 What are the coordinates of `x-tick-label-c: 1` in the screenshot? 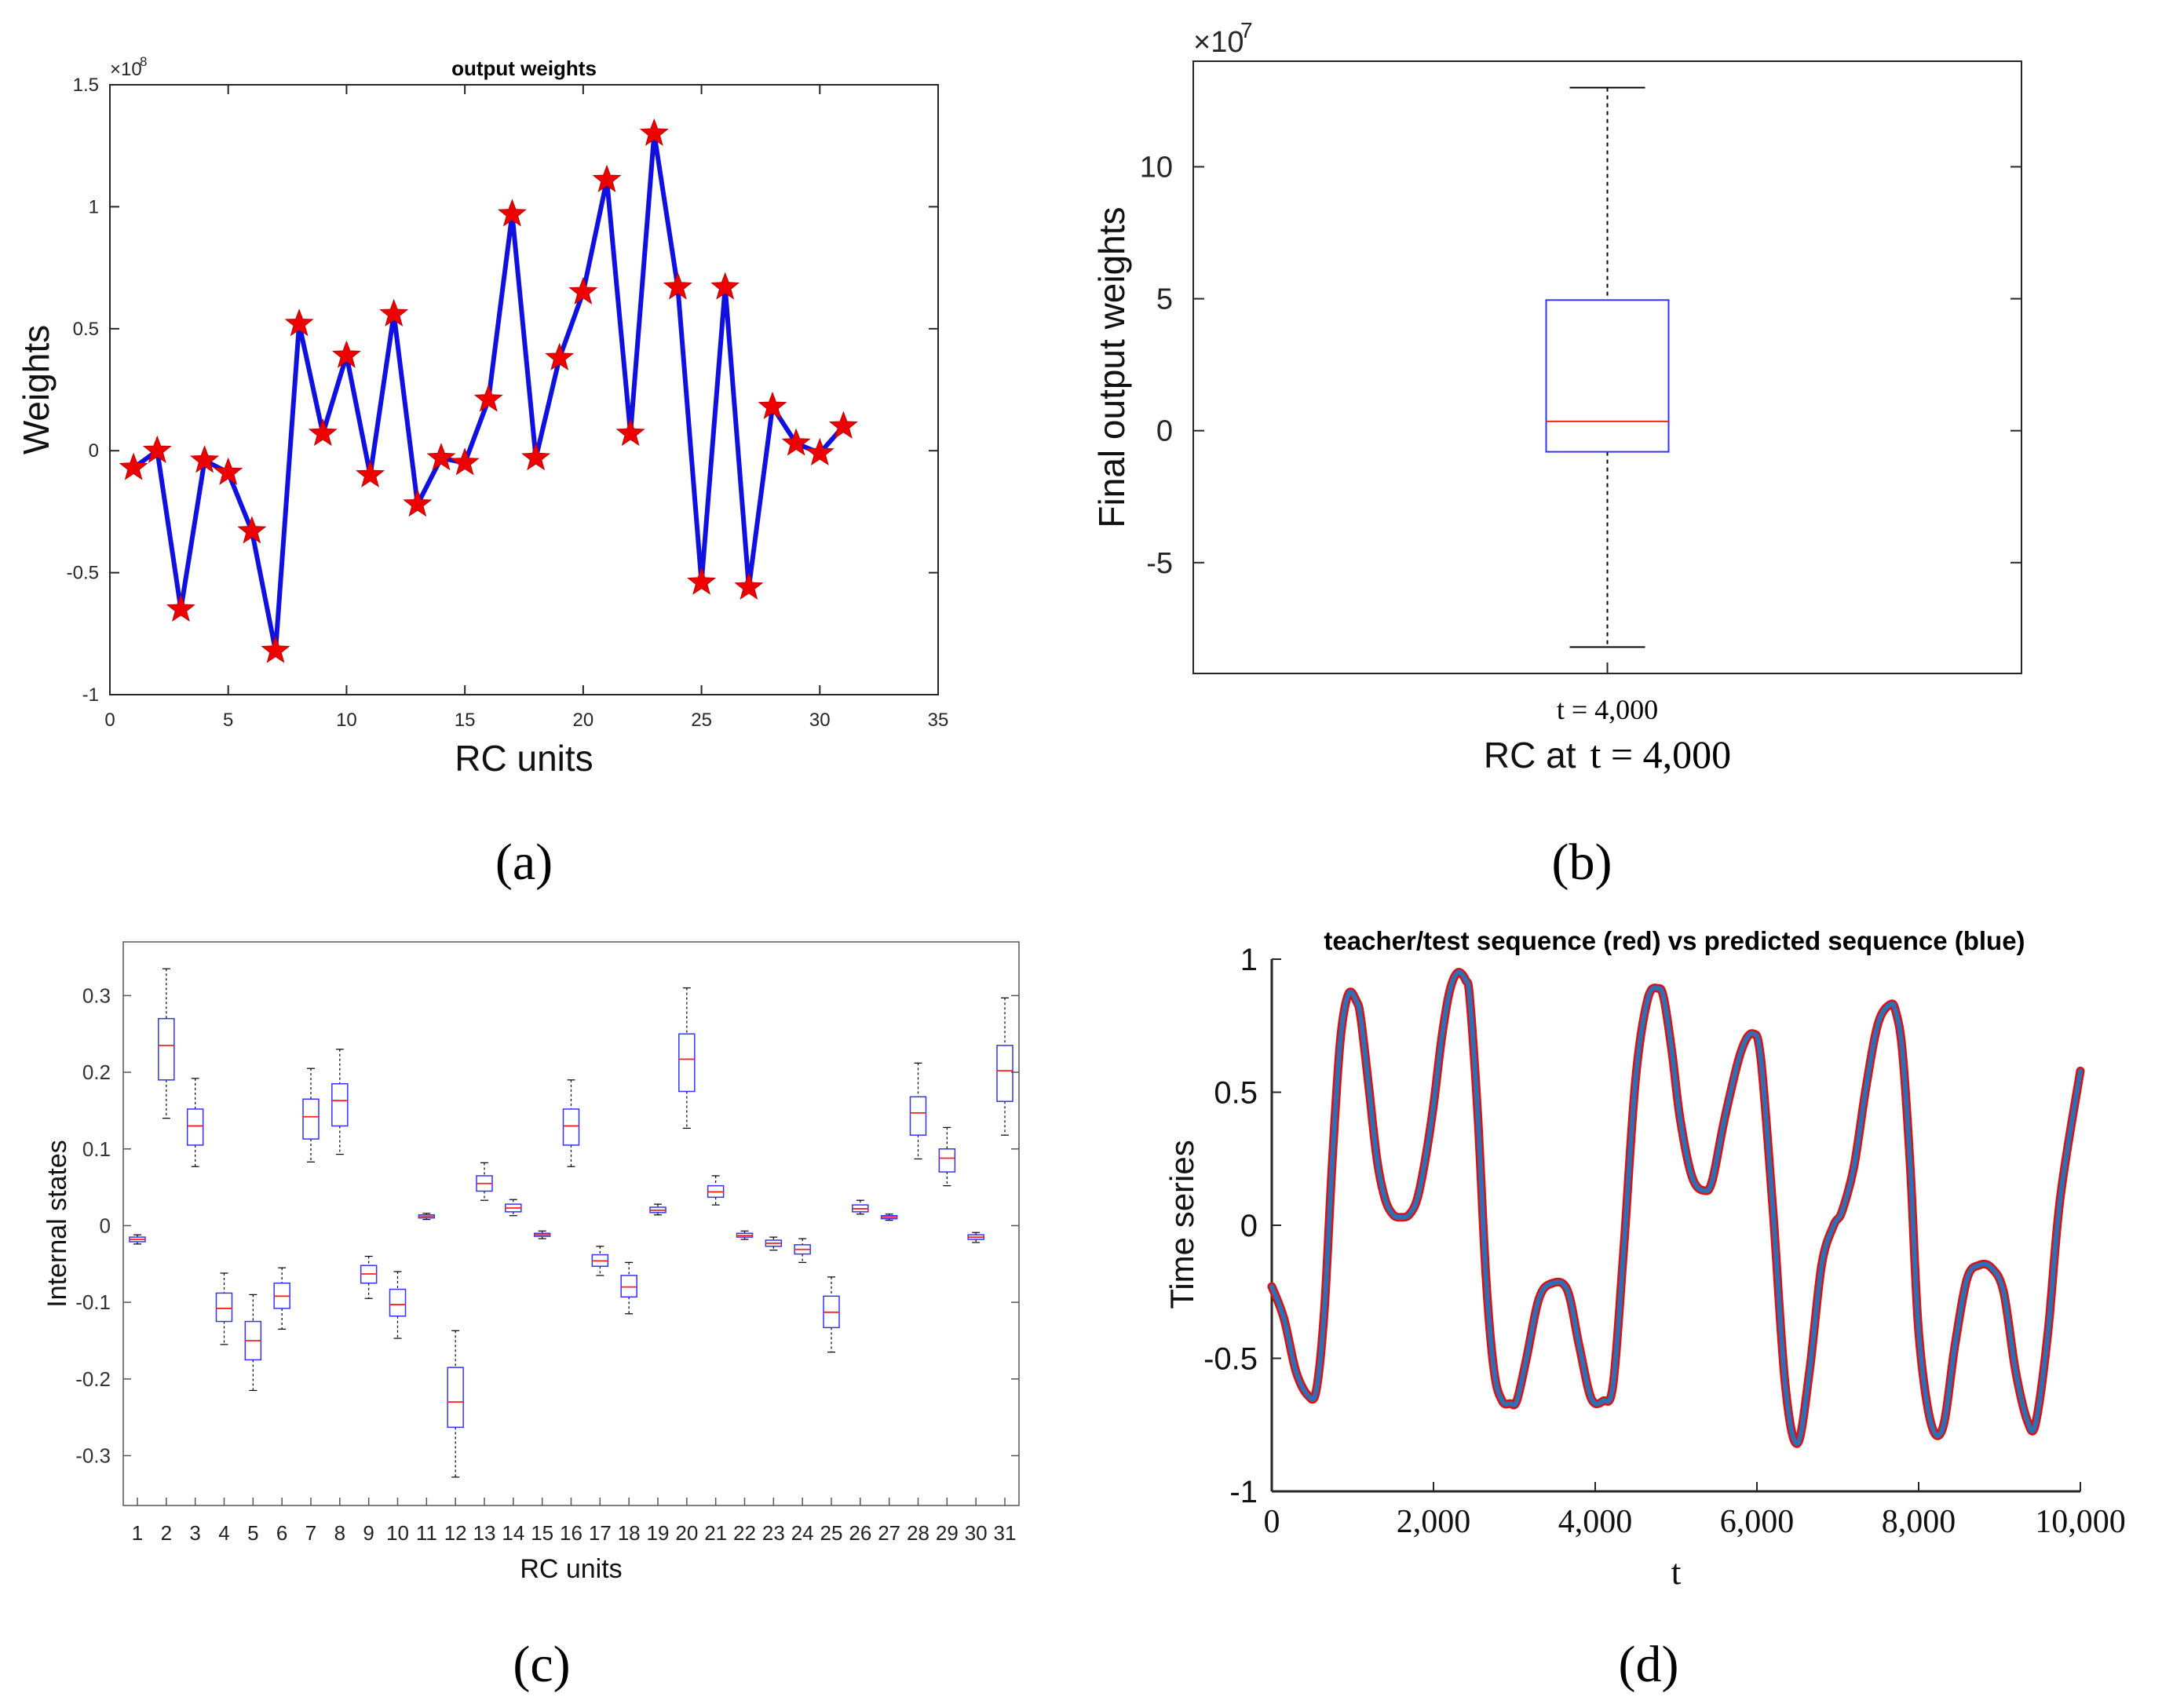 It's located at (137, 1533).